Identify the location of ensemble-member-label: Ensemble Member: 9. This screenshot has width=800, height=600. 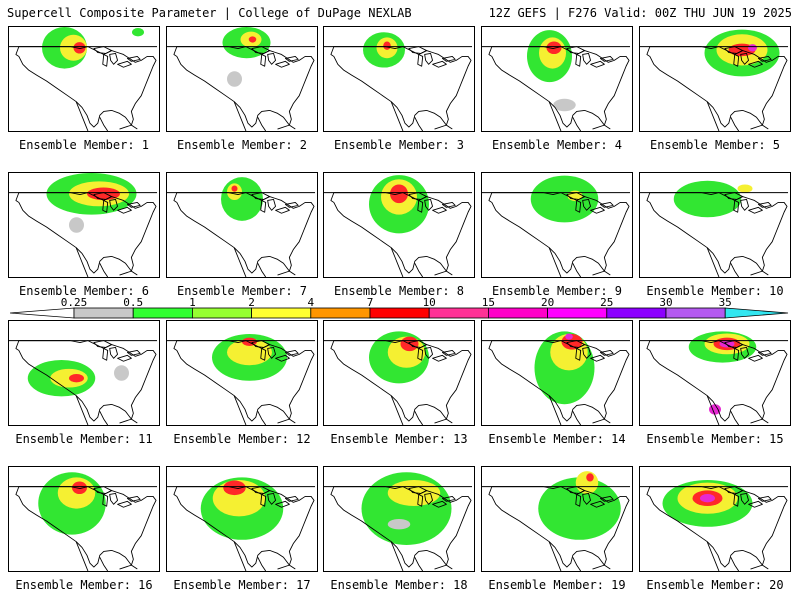
(557, 291).